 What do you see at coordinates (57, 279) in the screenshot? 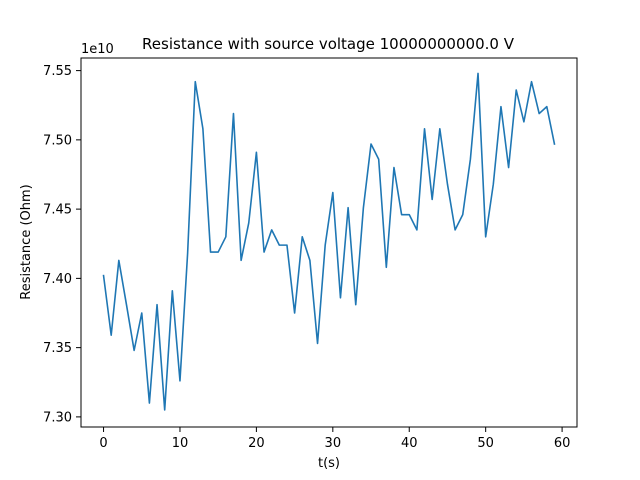
I see `y-tick-label: 7.40` at bounding box center [57, 279].